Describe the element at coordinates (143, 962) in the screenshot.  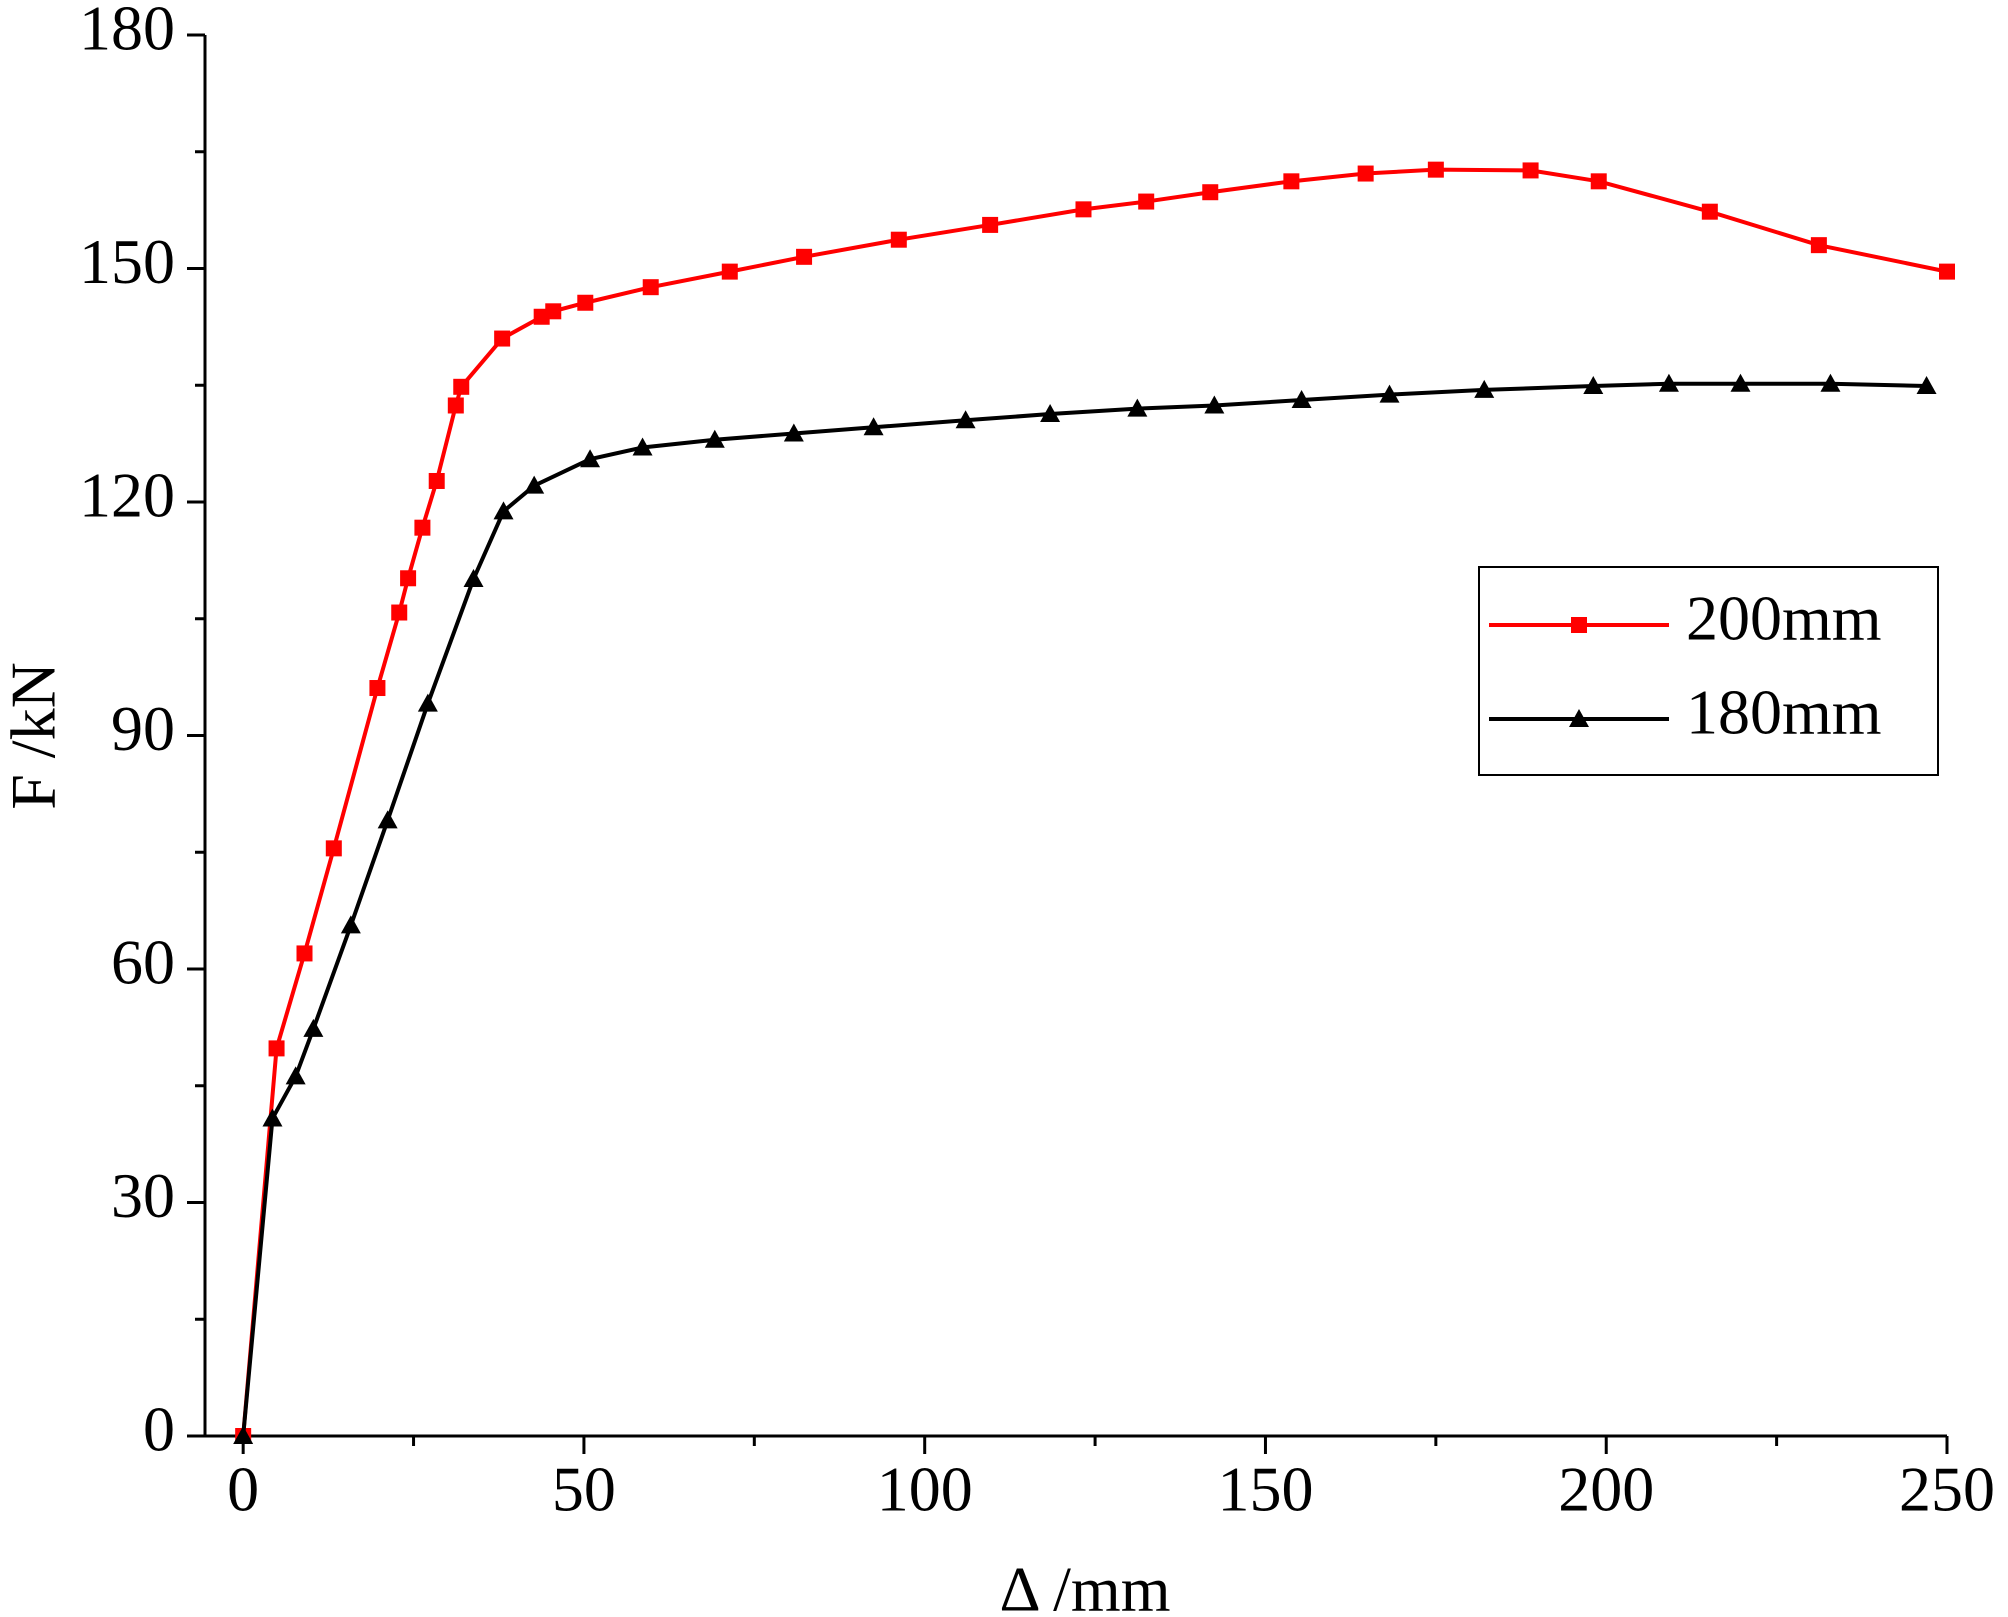
I see `y-tick-label: 60` at that location.